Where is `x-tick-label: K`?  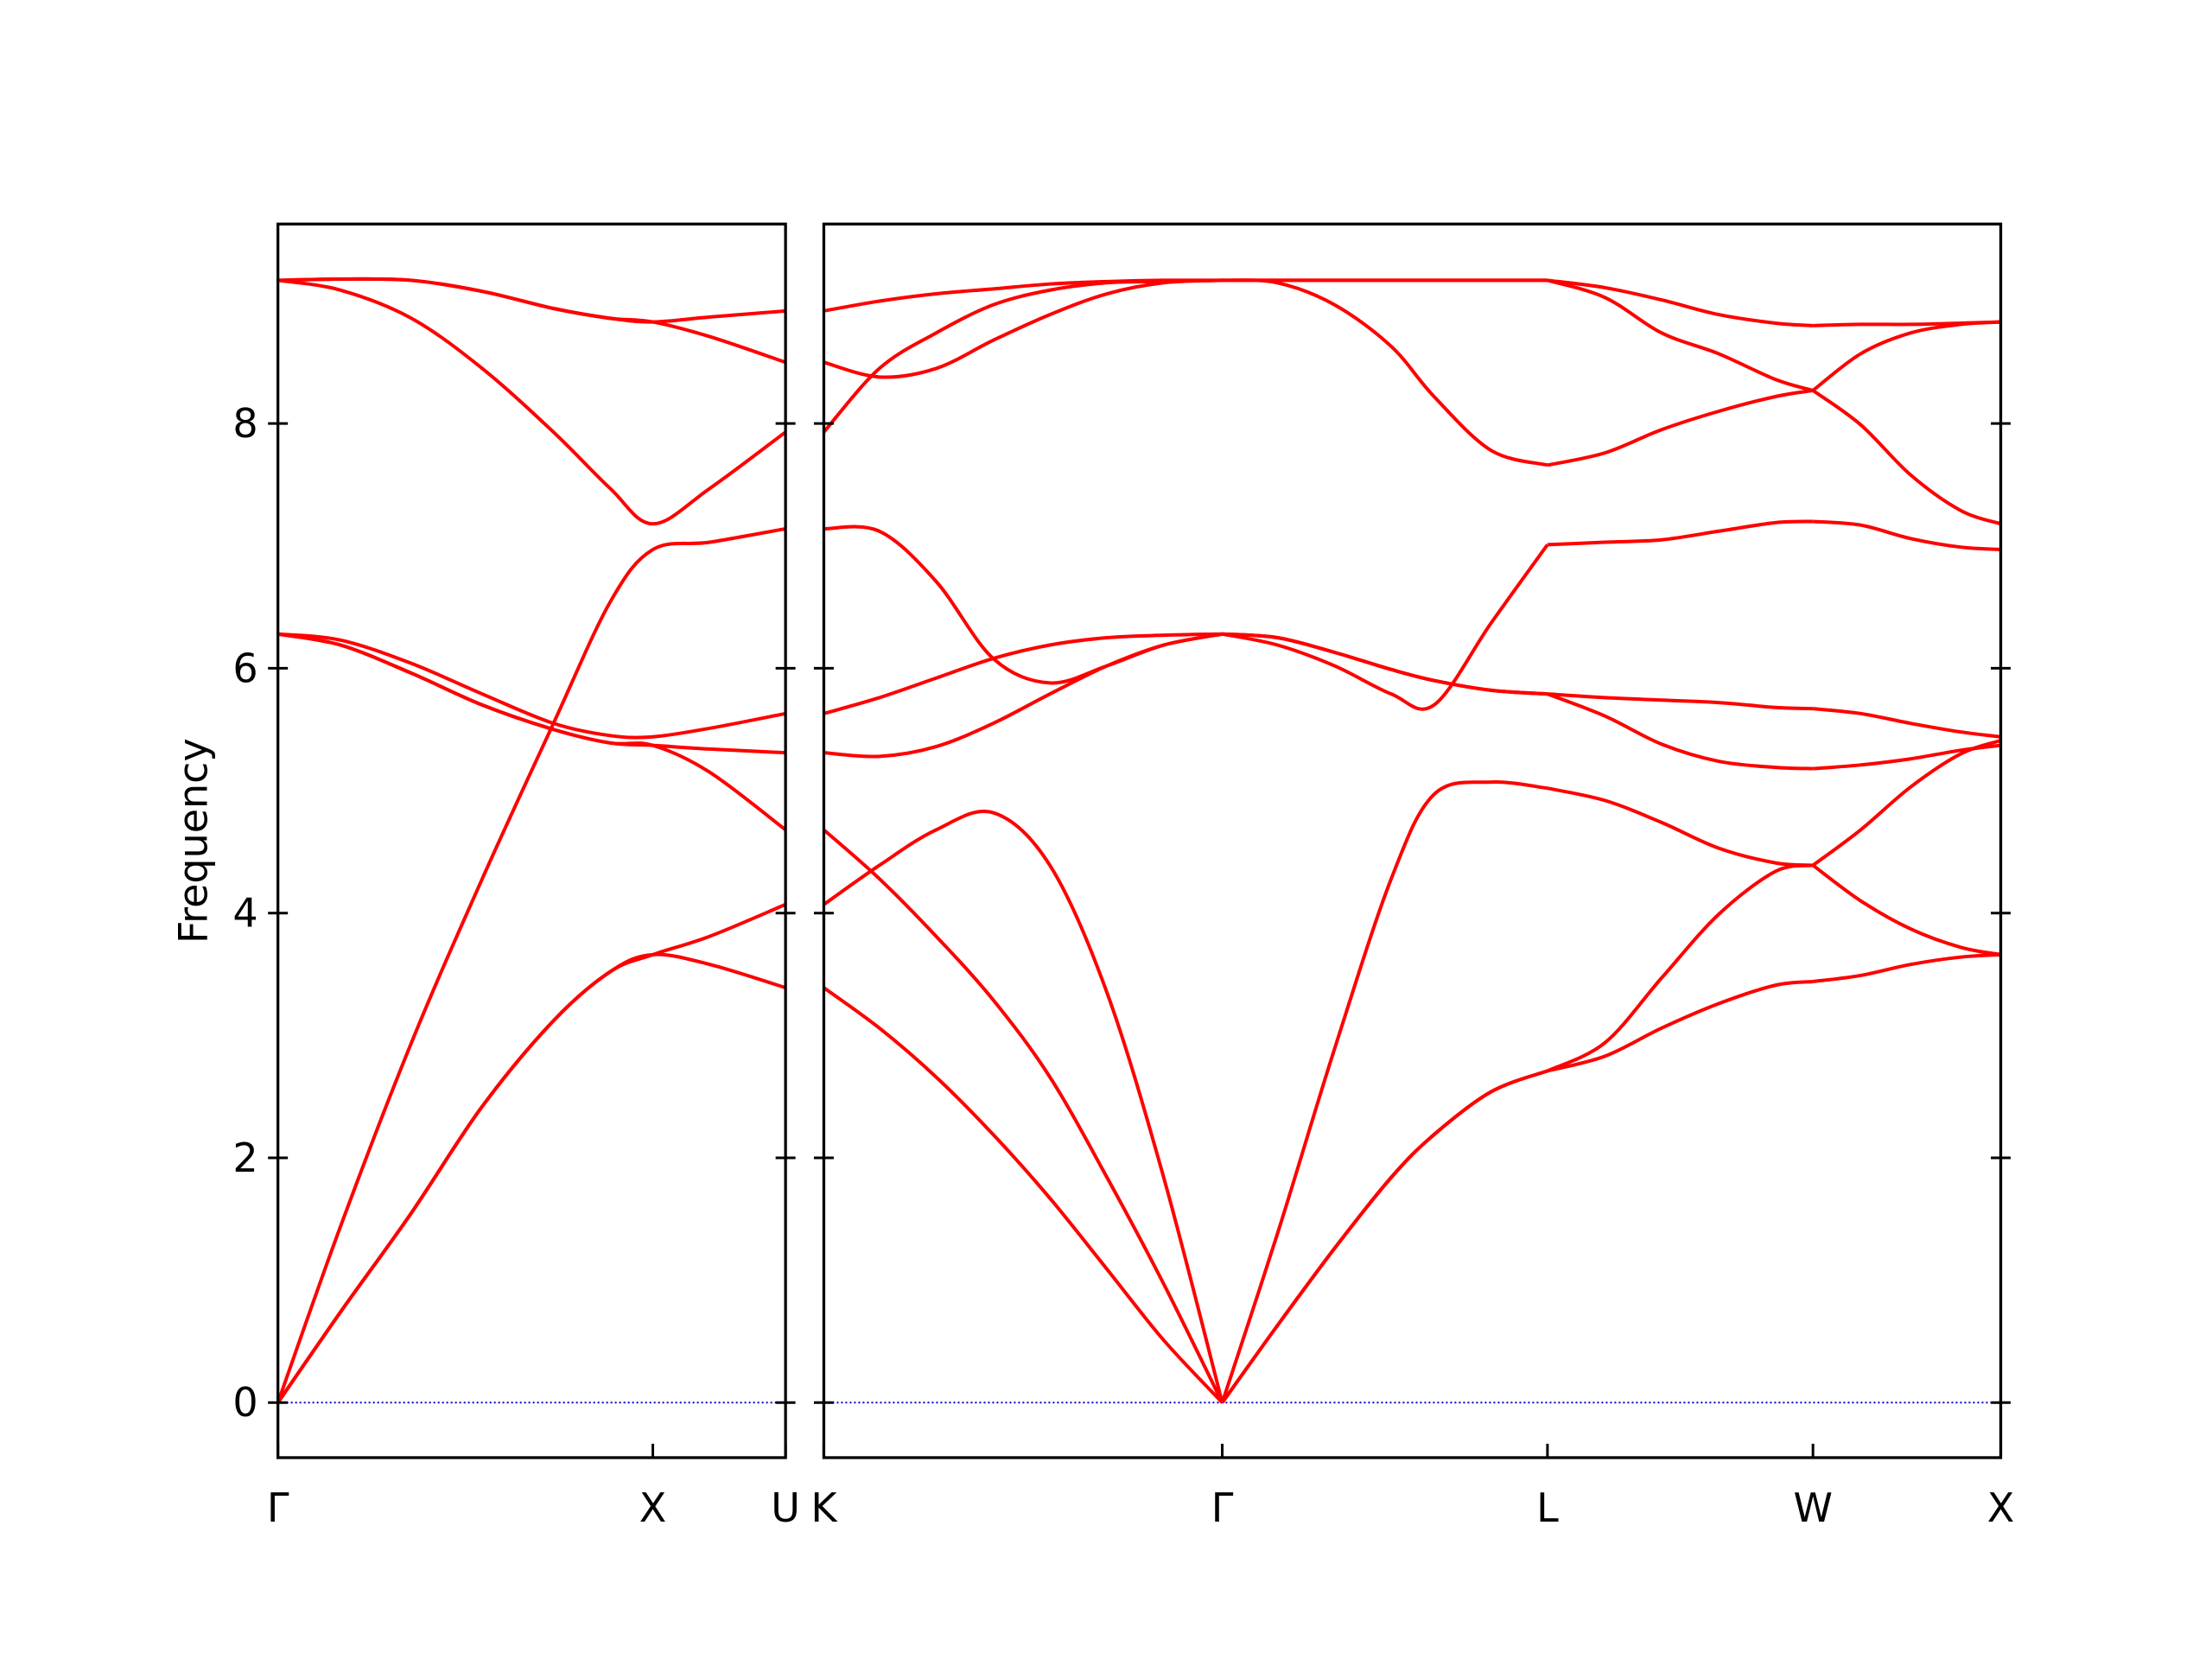 x-tick-label: K is located at coordinates (824, 1507).